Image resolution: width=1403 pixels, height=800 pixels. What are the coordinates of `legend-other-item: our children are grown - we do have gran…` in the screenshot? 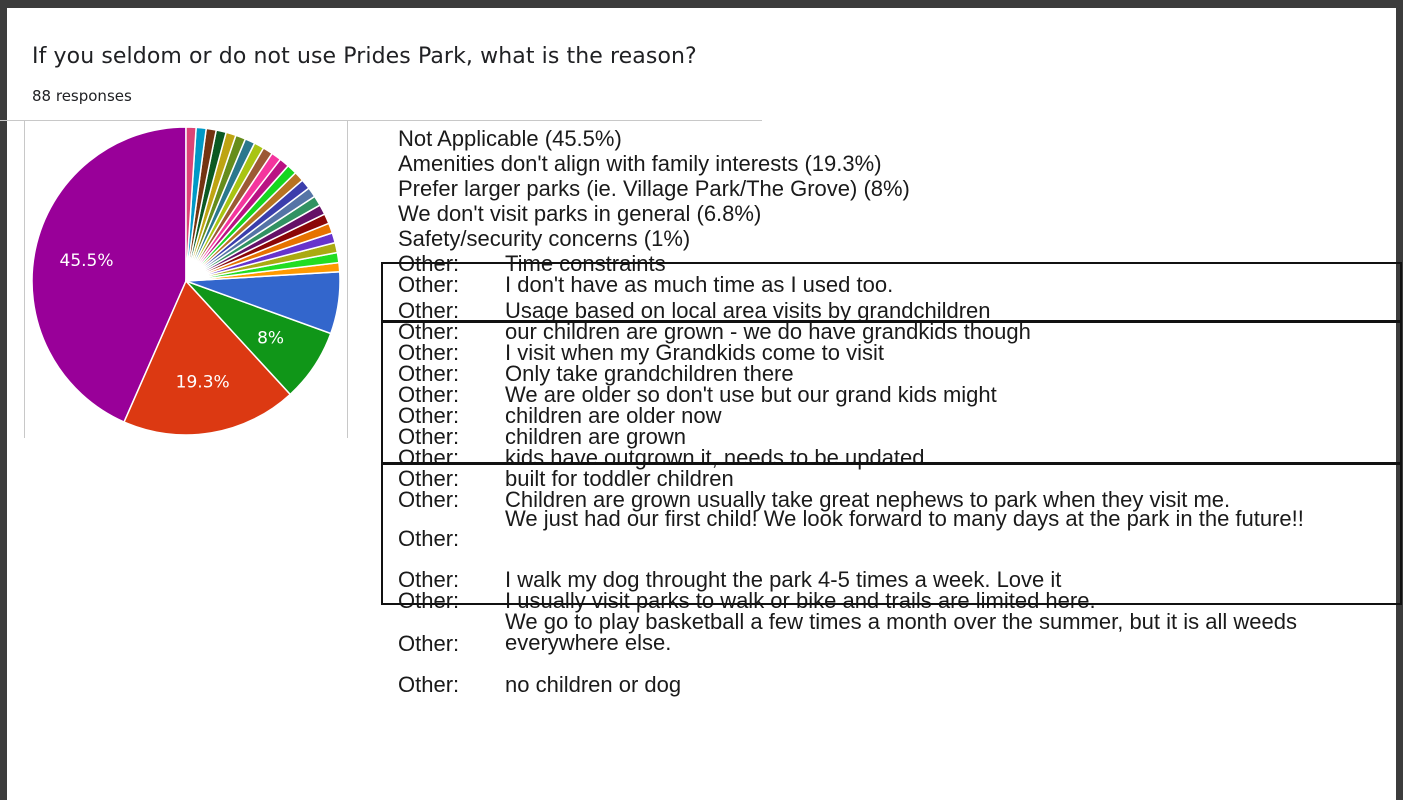 It's located at (768, 331).